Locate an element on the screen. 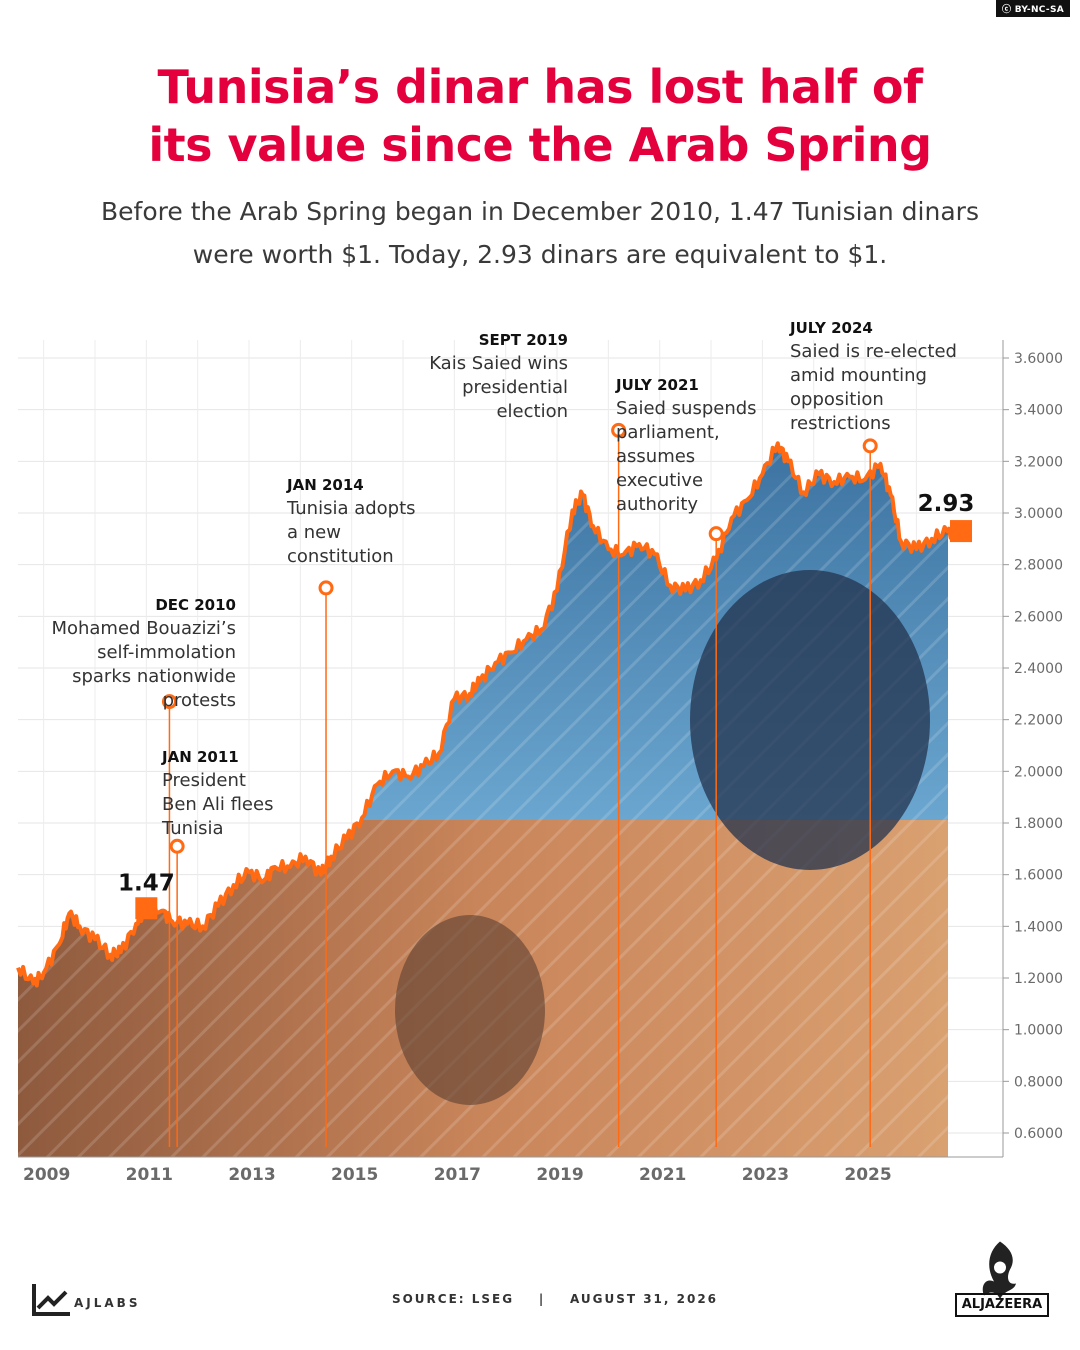 The width and height of the screenshot is (1080, 1350). y-tick-label-5: 1.6000 is located at coordinates (1038, 876).